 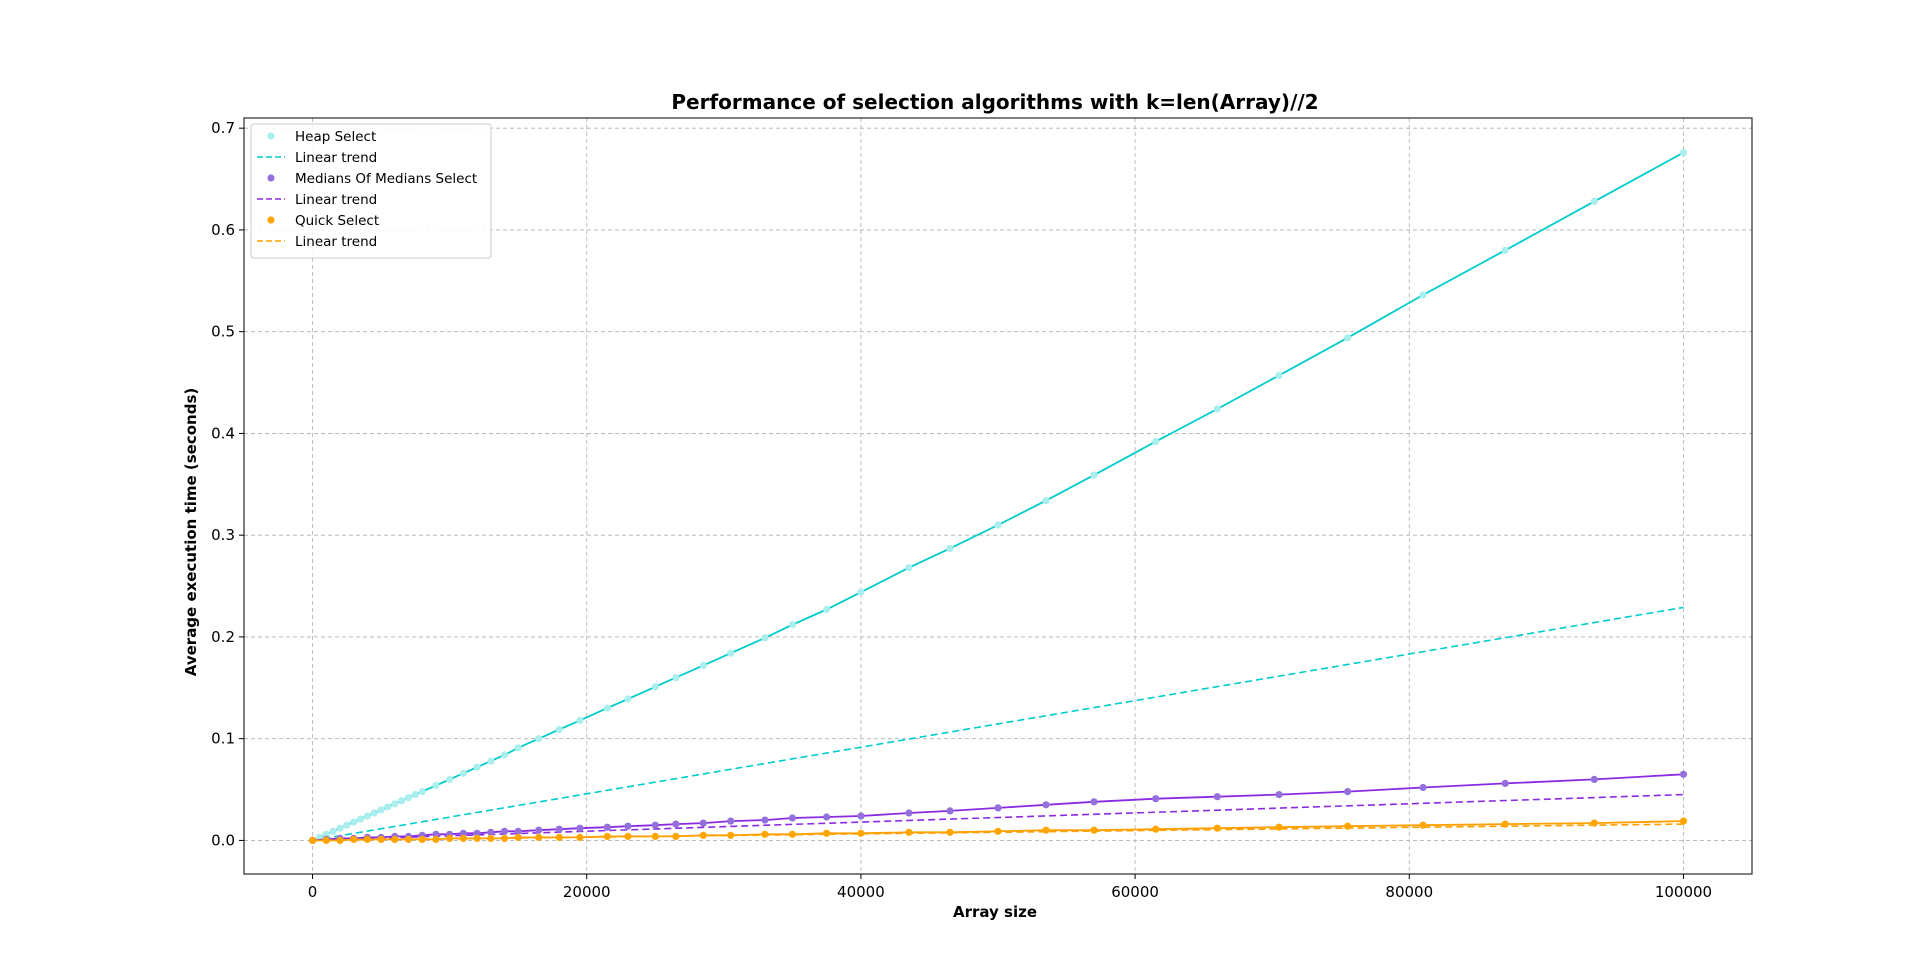 What do you see at coordinates (223, 739) in the screenshot?
I see `y-tick-label: 0.1` at bounding box center [223, 739].